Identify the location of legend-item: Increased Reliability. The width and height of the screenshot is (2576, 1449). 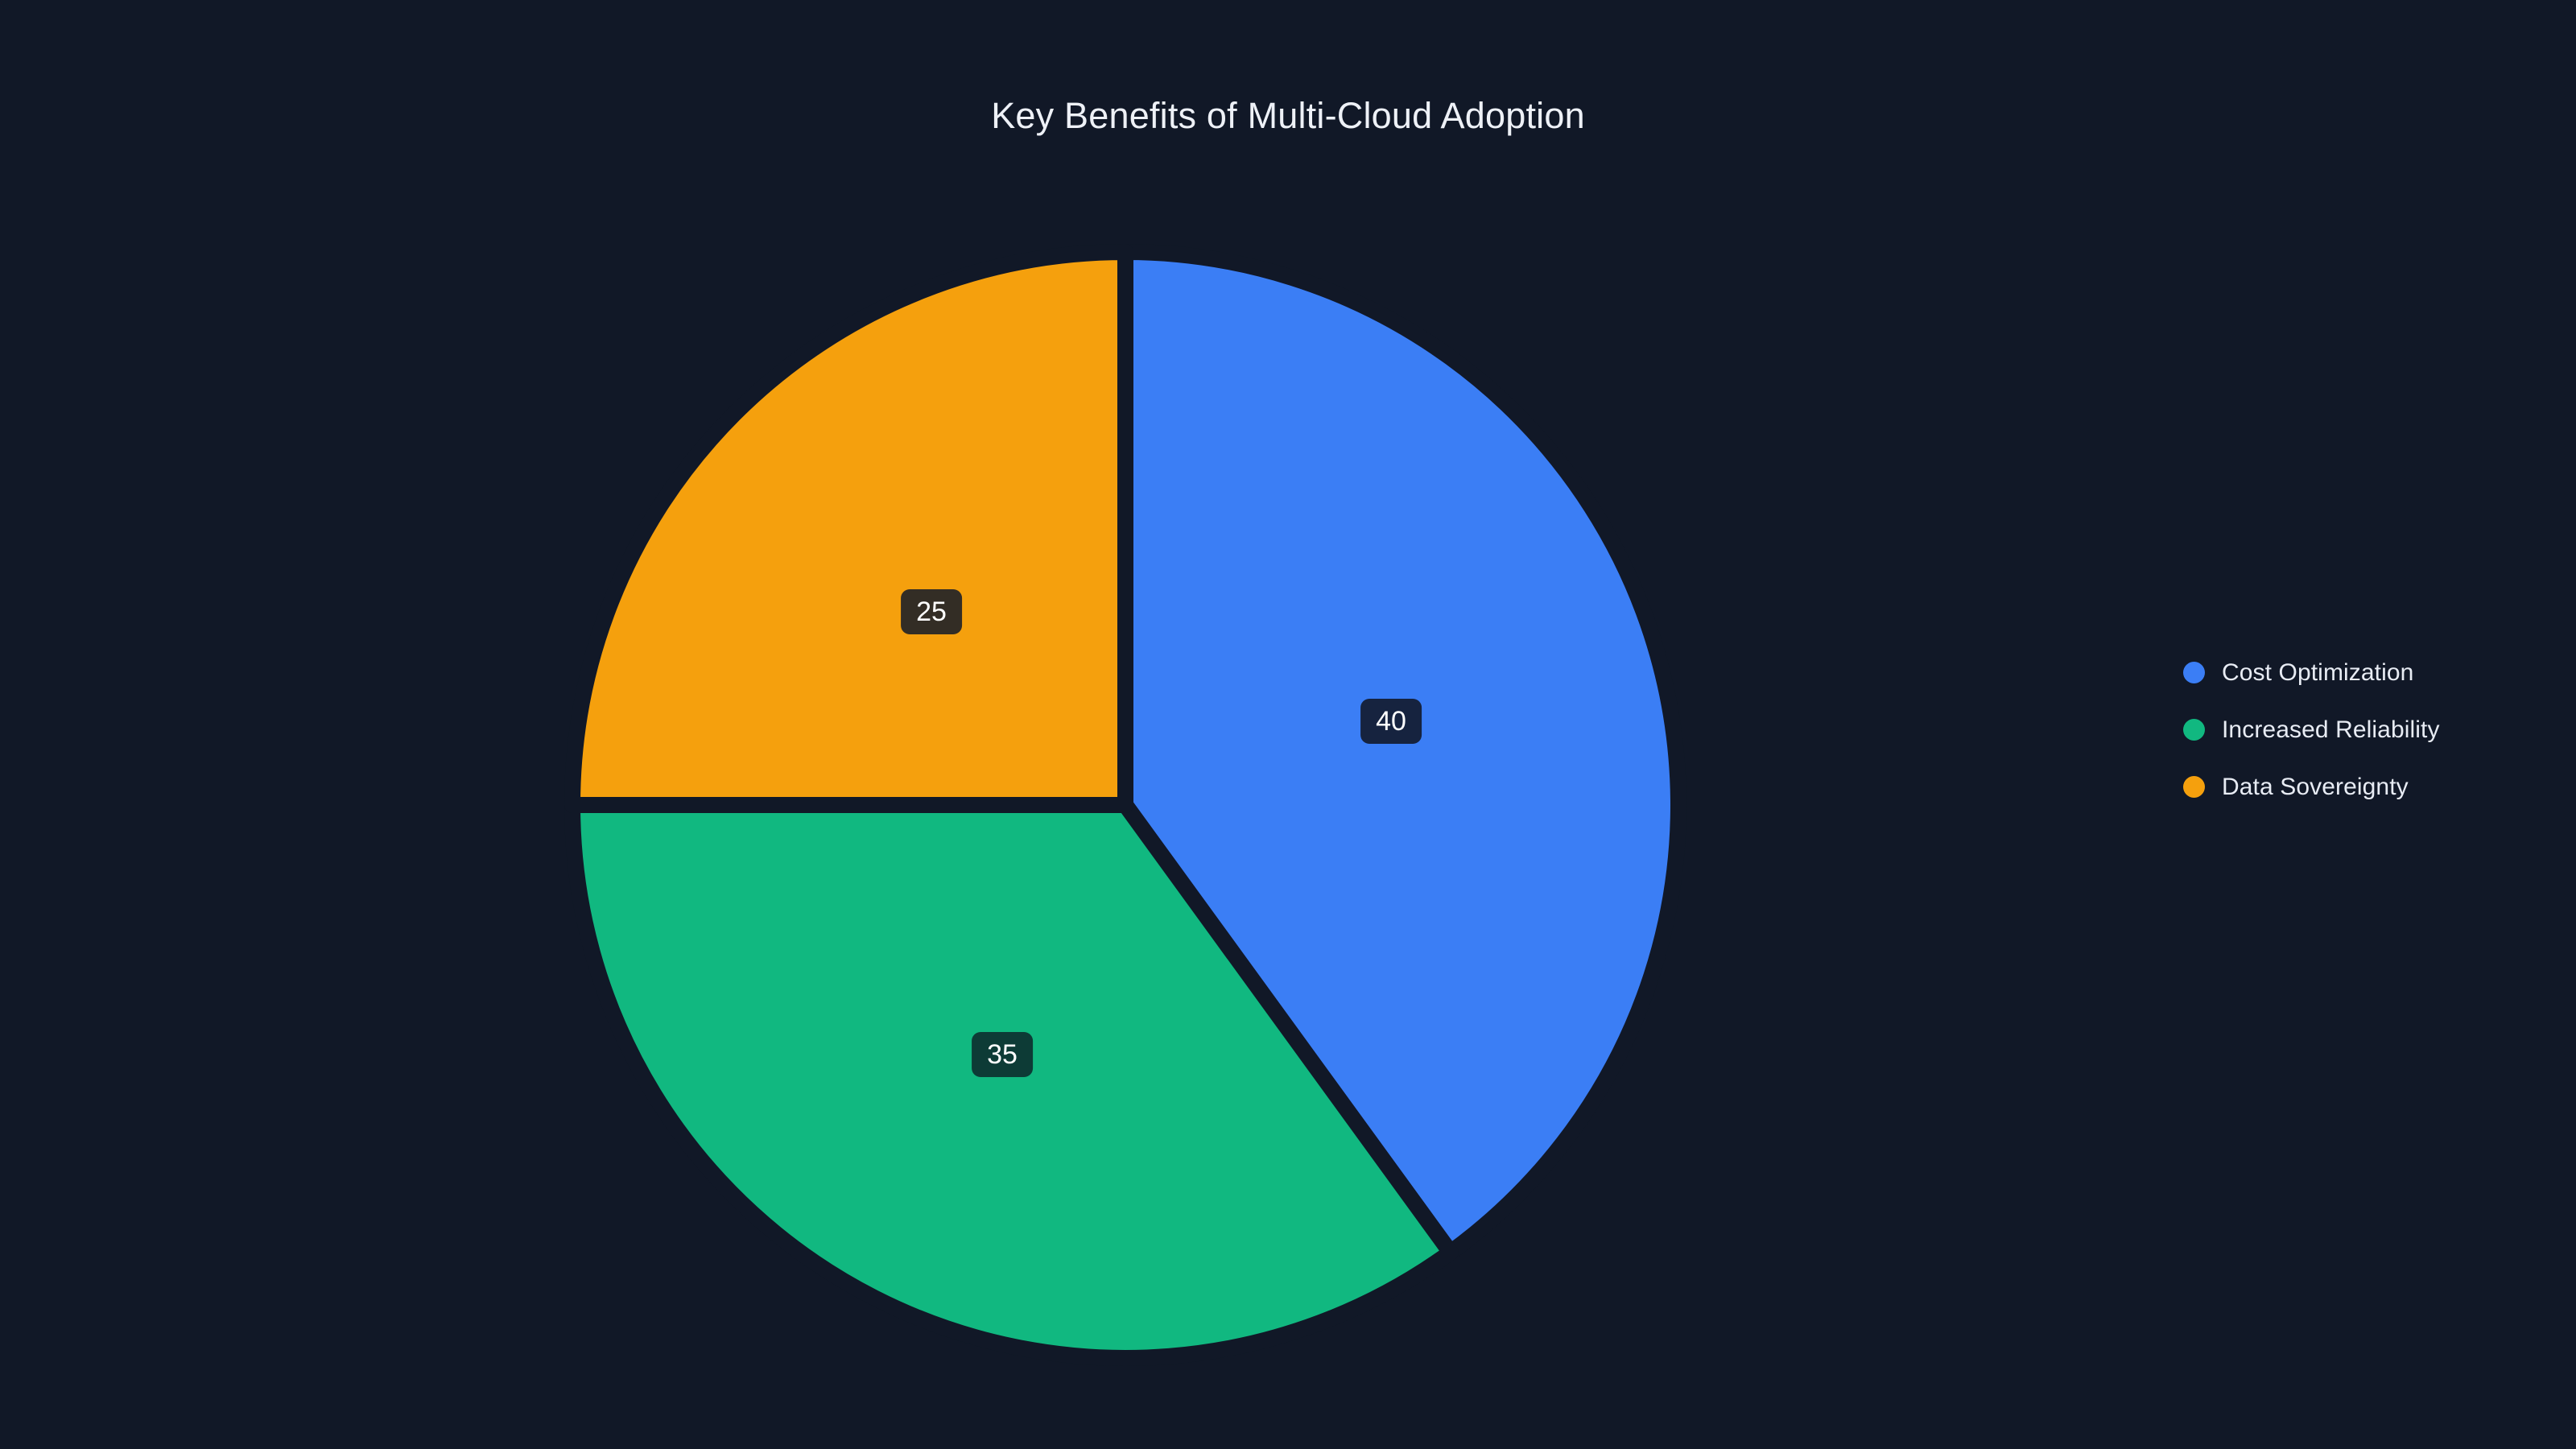
(2311, 729).